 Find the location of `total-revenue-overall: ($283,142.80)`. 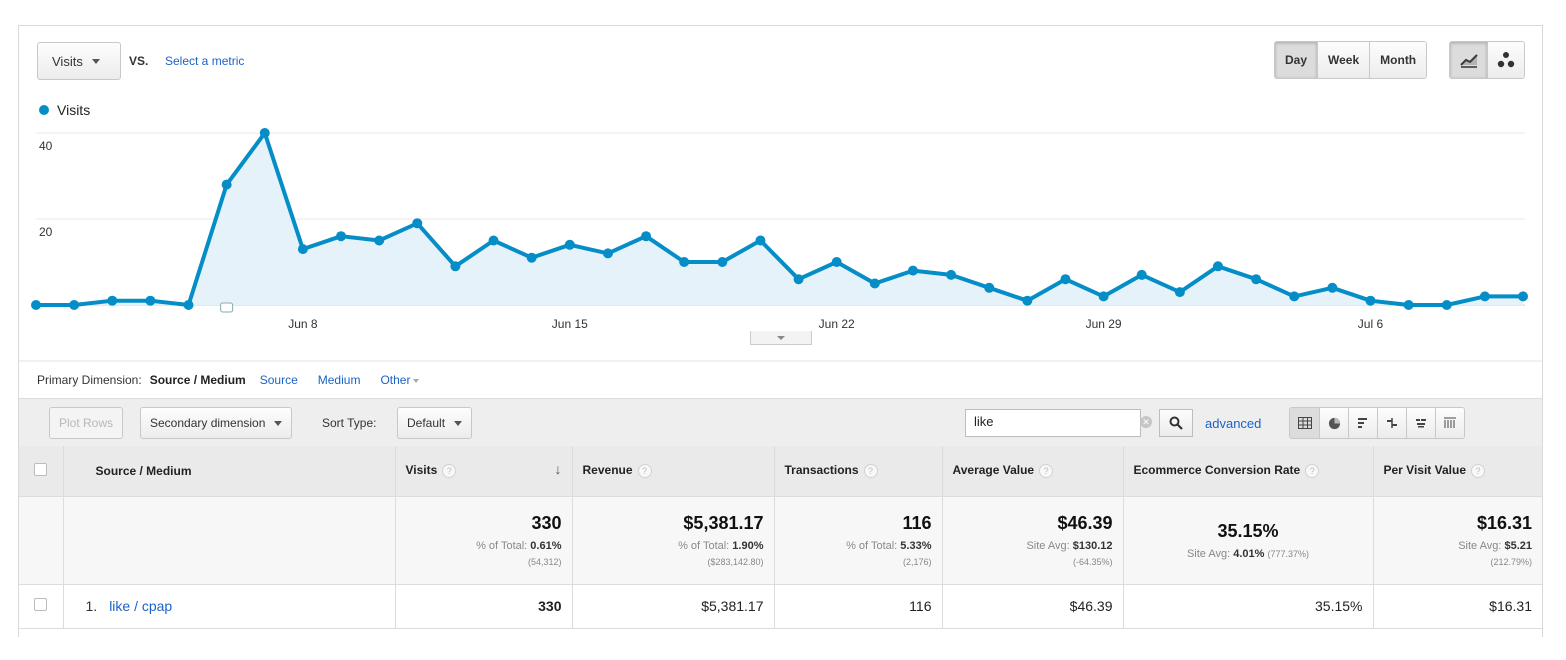

total-revenue-overall: ($283,142.80) is located at coordinates (735, 562).